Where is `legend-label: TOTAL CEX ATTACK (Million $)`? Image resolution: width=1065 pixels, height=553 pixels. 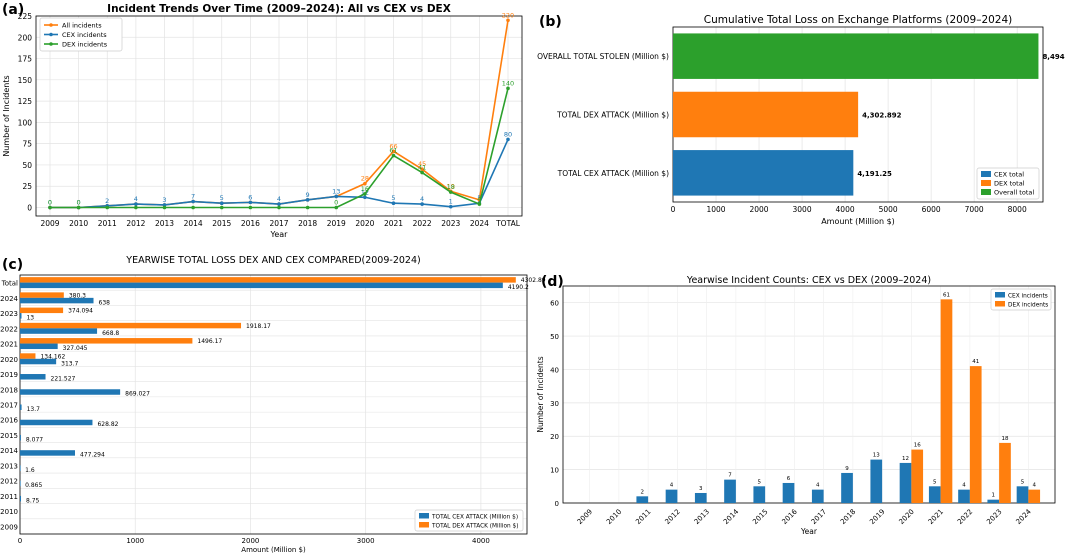 legend-label: TOTAL CEX ATTACK (Million $) is located at coordinates (474, 518).